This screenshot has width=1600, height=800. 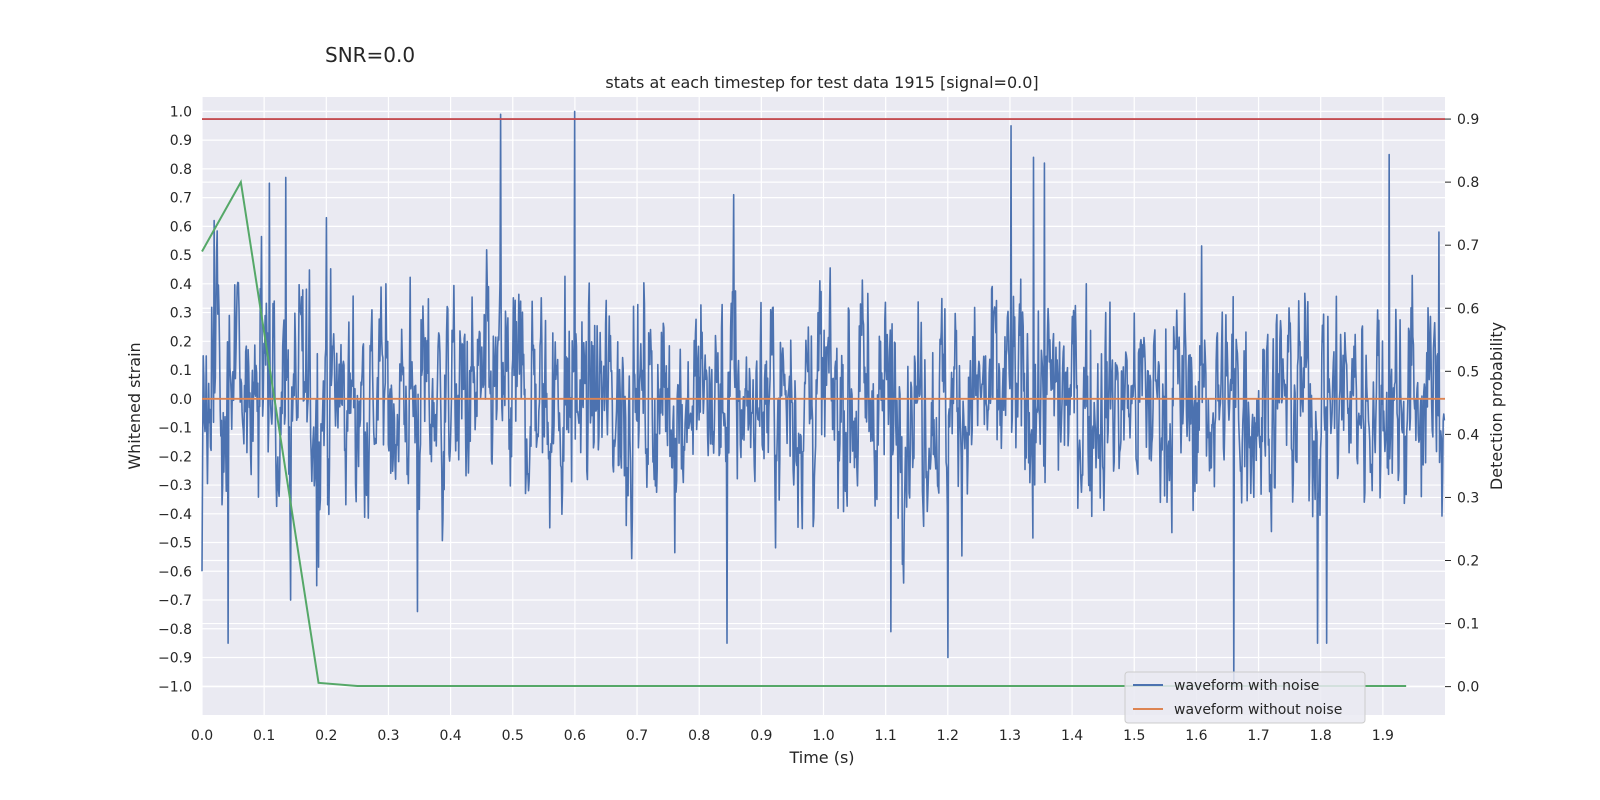 What do you see at coordinates (202, 736) in the screenshot?
I see `x-tick-label: 0.0` at bounding box center [202, 736].